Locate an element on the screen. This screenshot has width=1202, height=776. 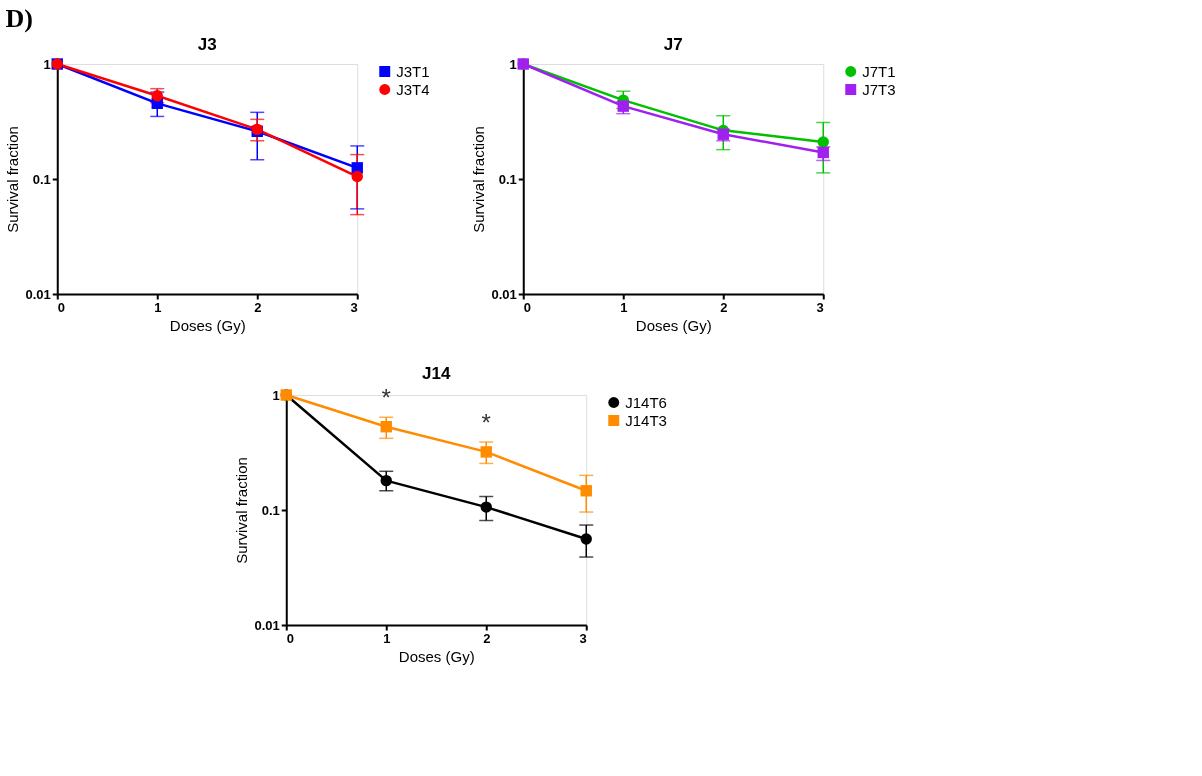
legend-label: J14T3 is located at coordinates (646, 420).